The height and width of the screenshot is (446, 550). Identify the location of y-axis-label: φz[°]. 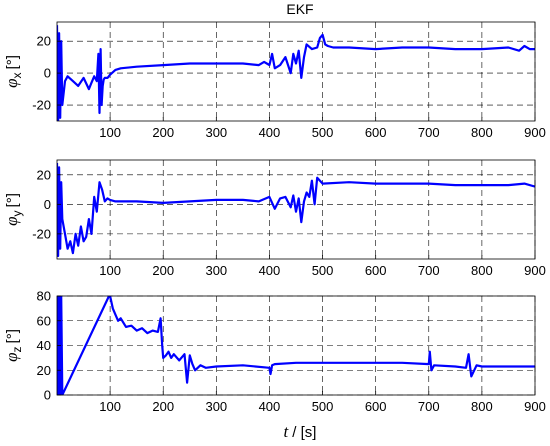
(13, 345).